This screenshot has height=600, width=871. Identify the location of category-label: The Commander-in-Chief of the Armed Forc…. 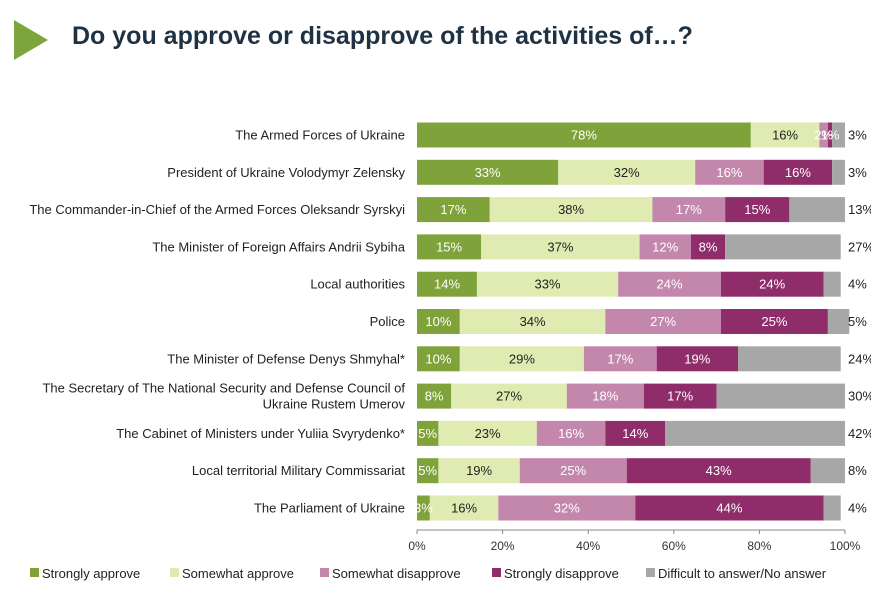
(217, 209).